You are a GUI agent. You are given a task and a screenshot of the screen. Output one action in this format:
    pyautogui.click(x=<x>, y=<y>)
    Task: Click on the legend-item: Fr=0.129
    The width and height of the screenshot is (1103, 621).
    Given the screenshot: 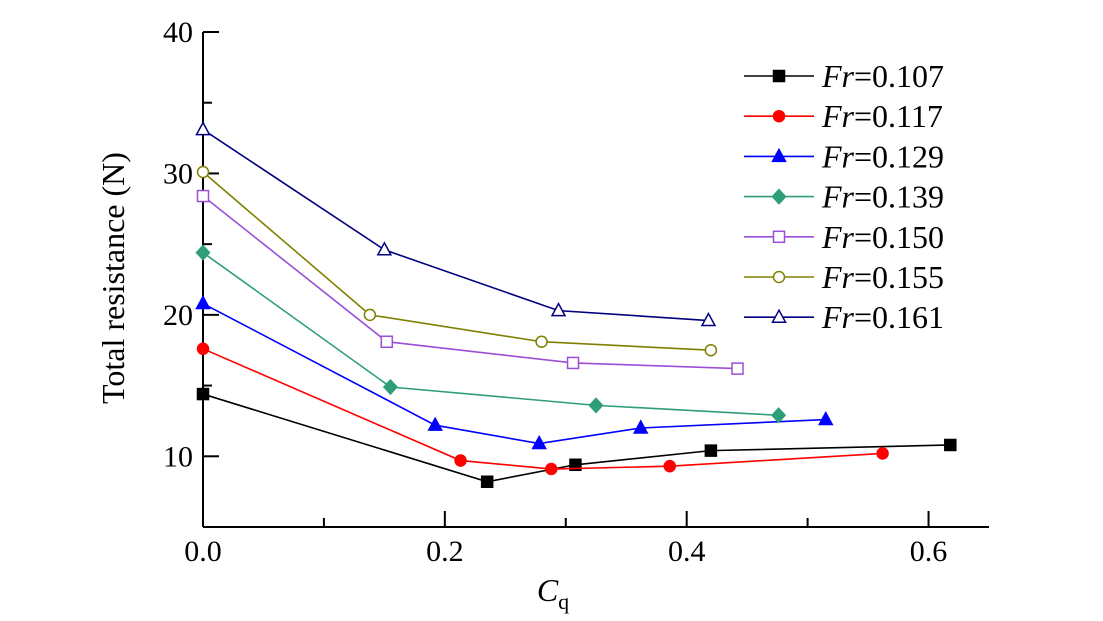 What is the action you would take?
    pyautogui.click(x=844, y=156)
    